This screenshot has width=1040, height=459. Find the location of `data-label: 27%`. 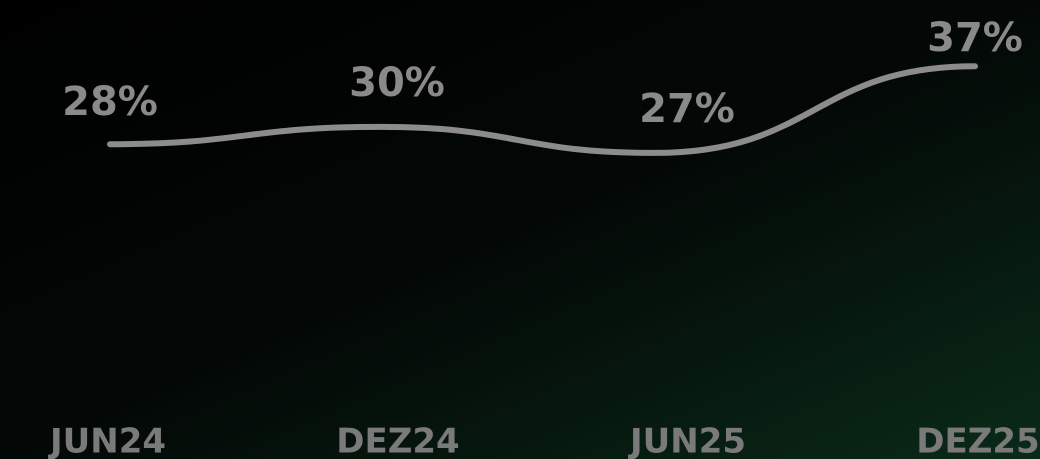

data-label: 27% is located at coordinates (687, 109).